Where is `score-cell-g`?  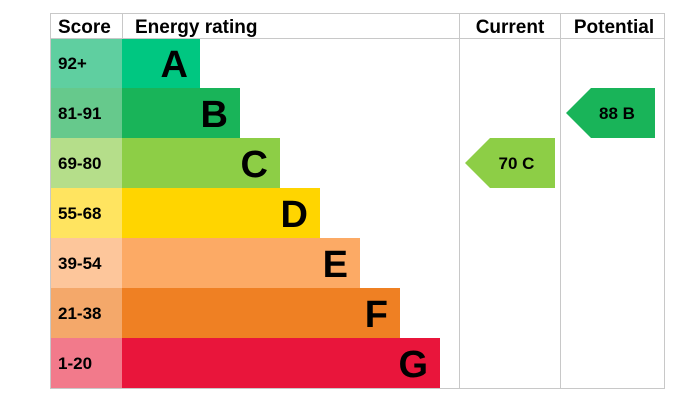 score-cell-g is located at coordinates (86, 363).